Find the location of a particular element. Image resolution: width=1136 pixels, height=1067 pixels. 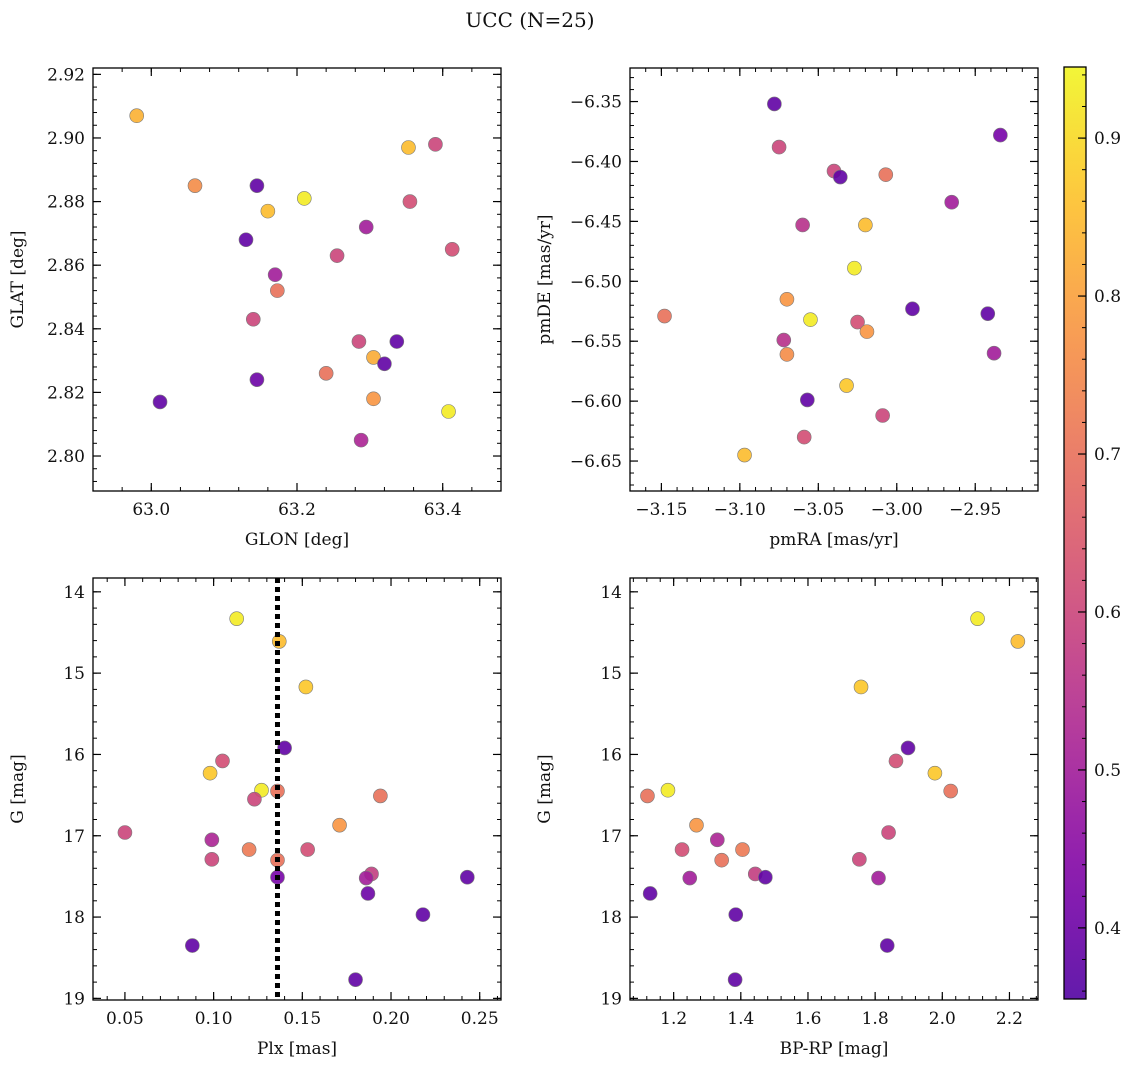

x-tick-label: 0.25 is located at coordinates (480, 1019).